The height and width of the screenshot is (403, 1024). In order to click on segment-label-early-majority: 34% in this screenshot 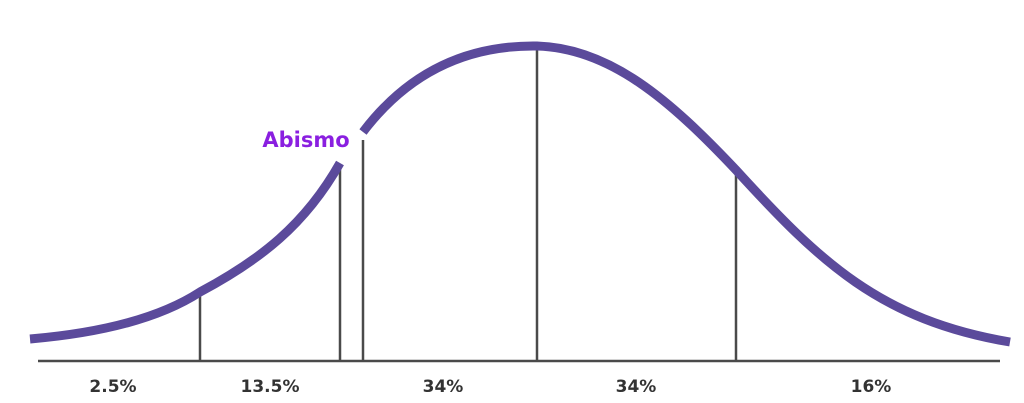, I will do `click(443, 387)`.